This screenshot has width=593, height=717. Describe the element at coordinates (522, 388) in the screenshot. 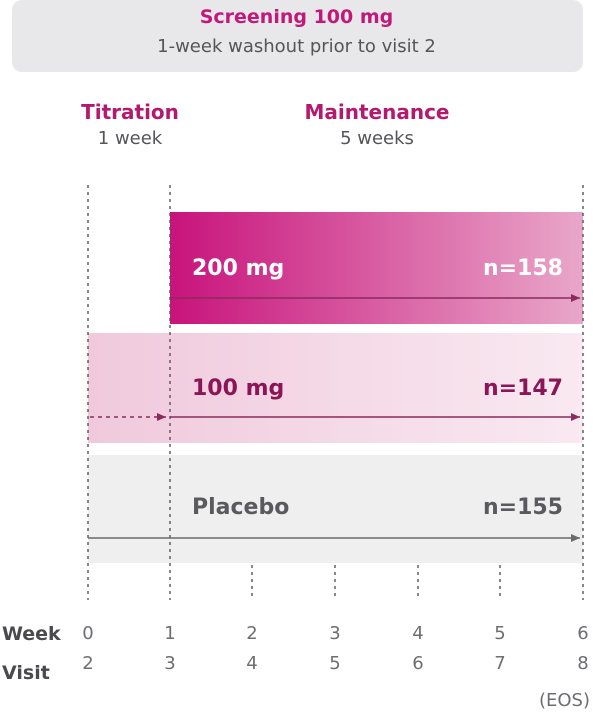

I see `dose-100-n: n=147` at that location.